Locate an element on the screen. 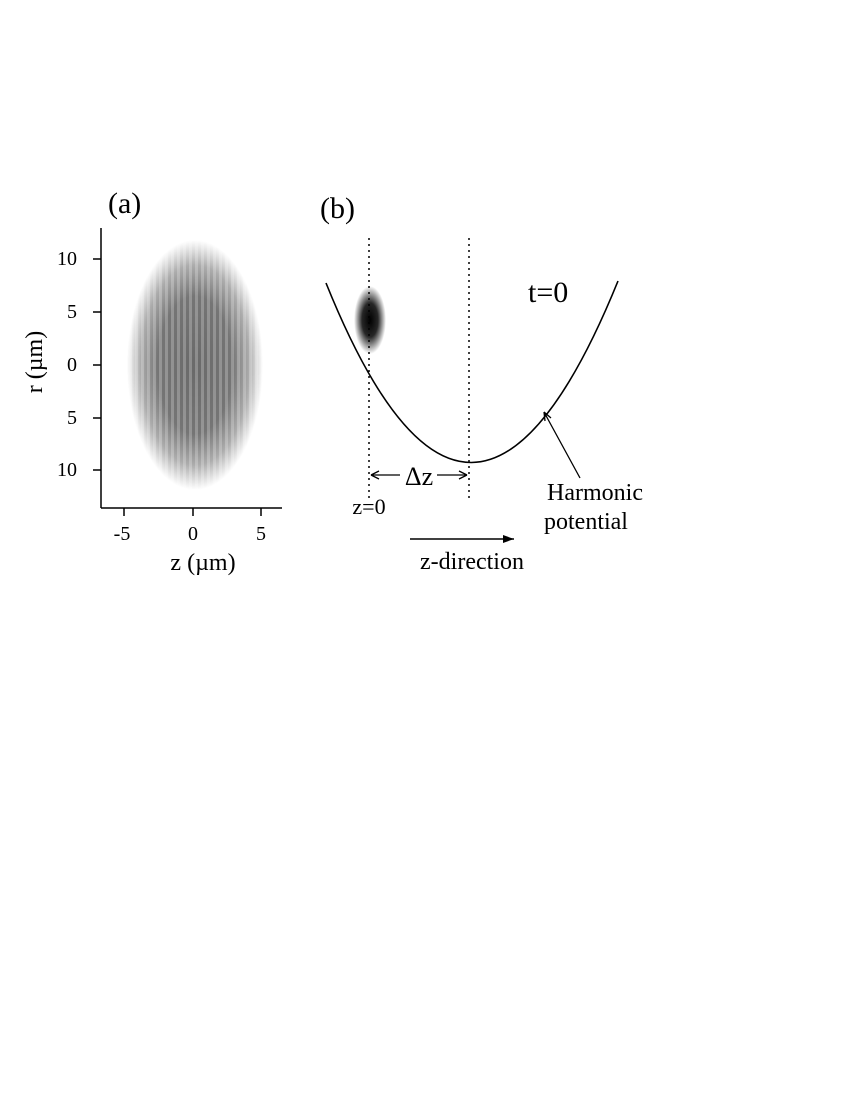 This screenshot has width=850, height=1100. y-axis: 10 5 0 5 10 r (µm) is located at coordinates (62, 368).